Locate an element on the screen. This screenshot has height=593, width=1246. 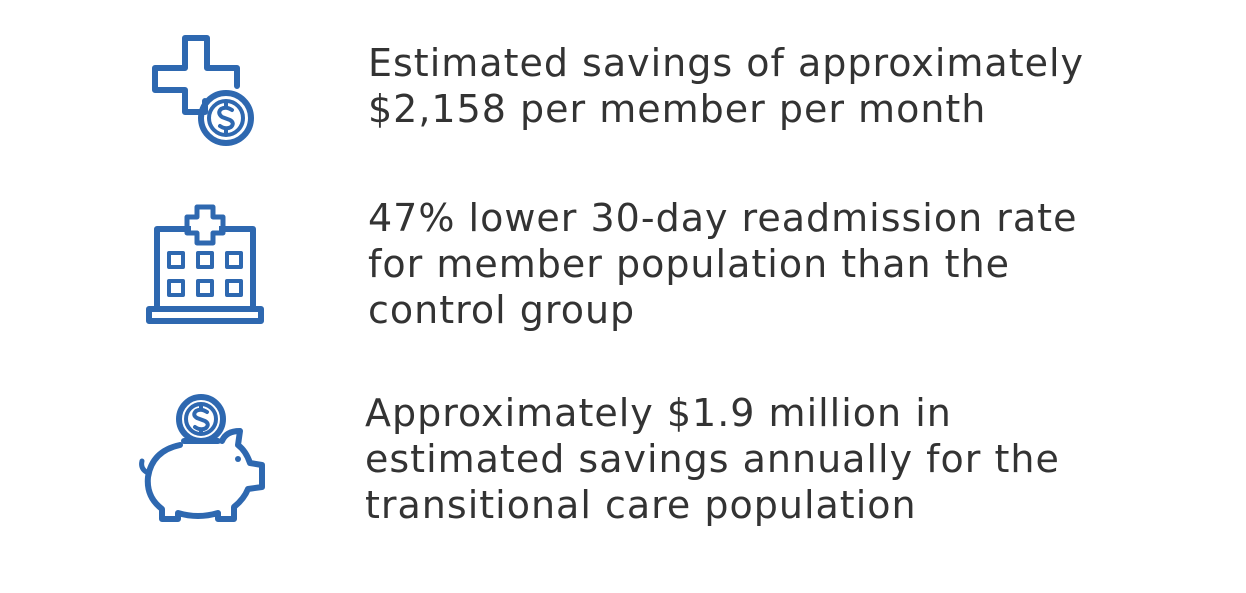
hospital-building-icon is located at coordinates (205, 265).